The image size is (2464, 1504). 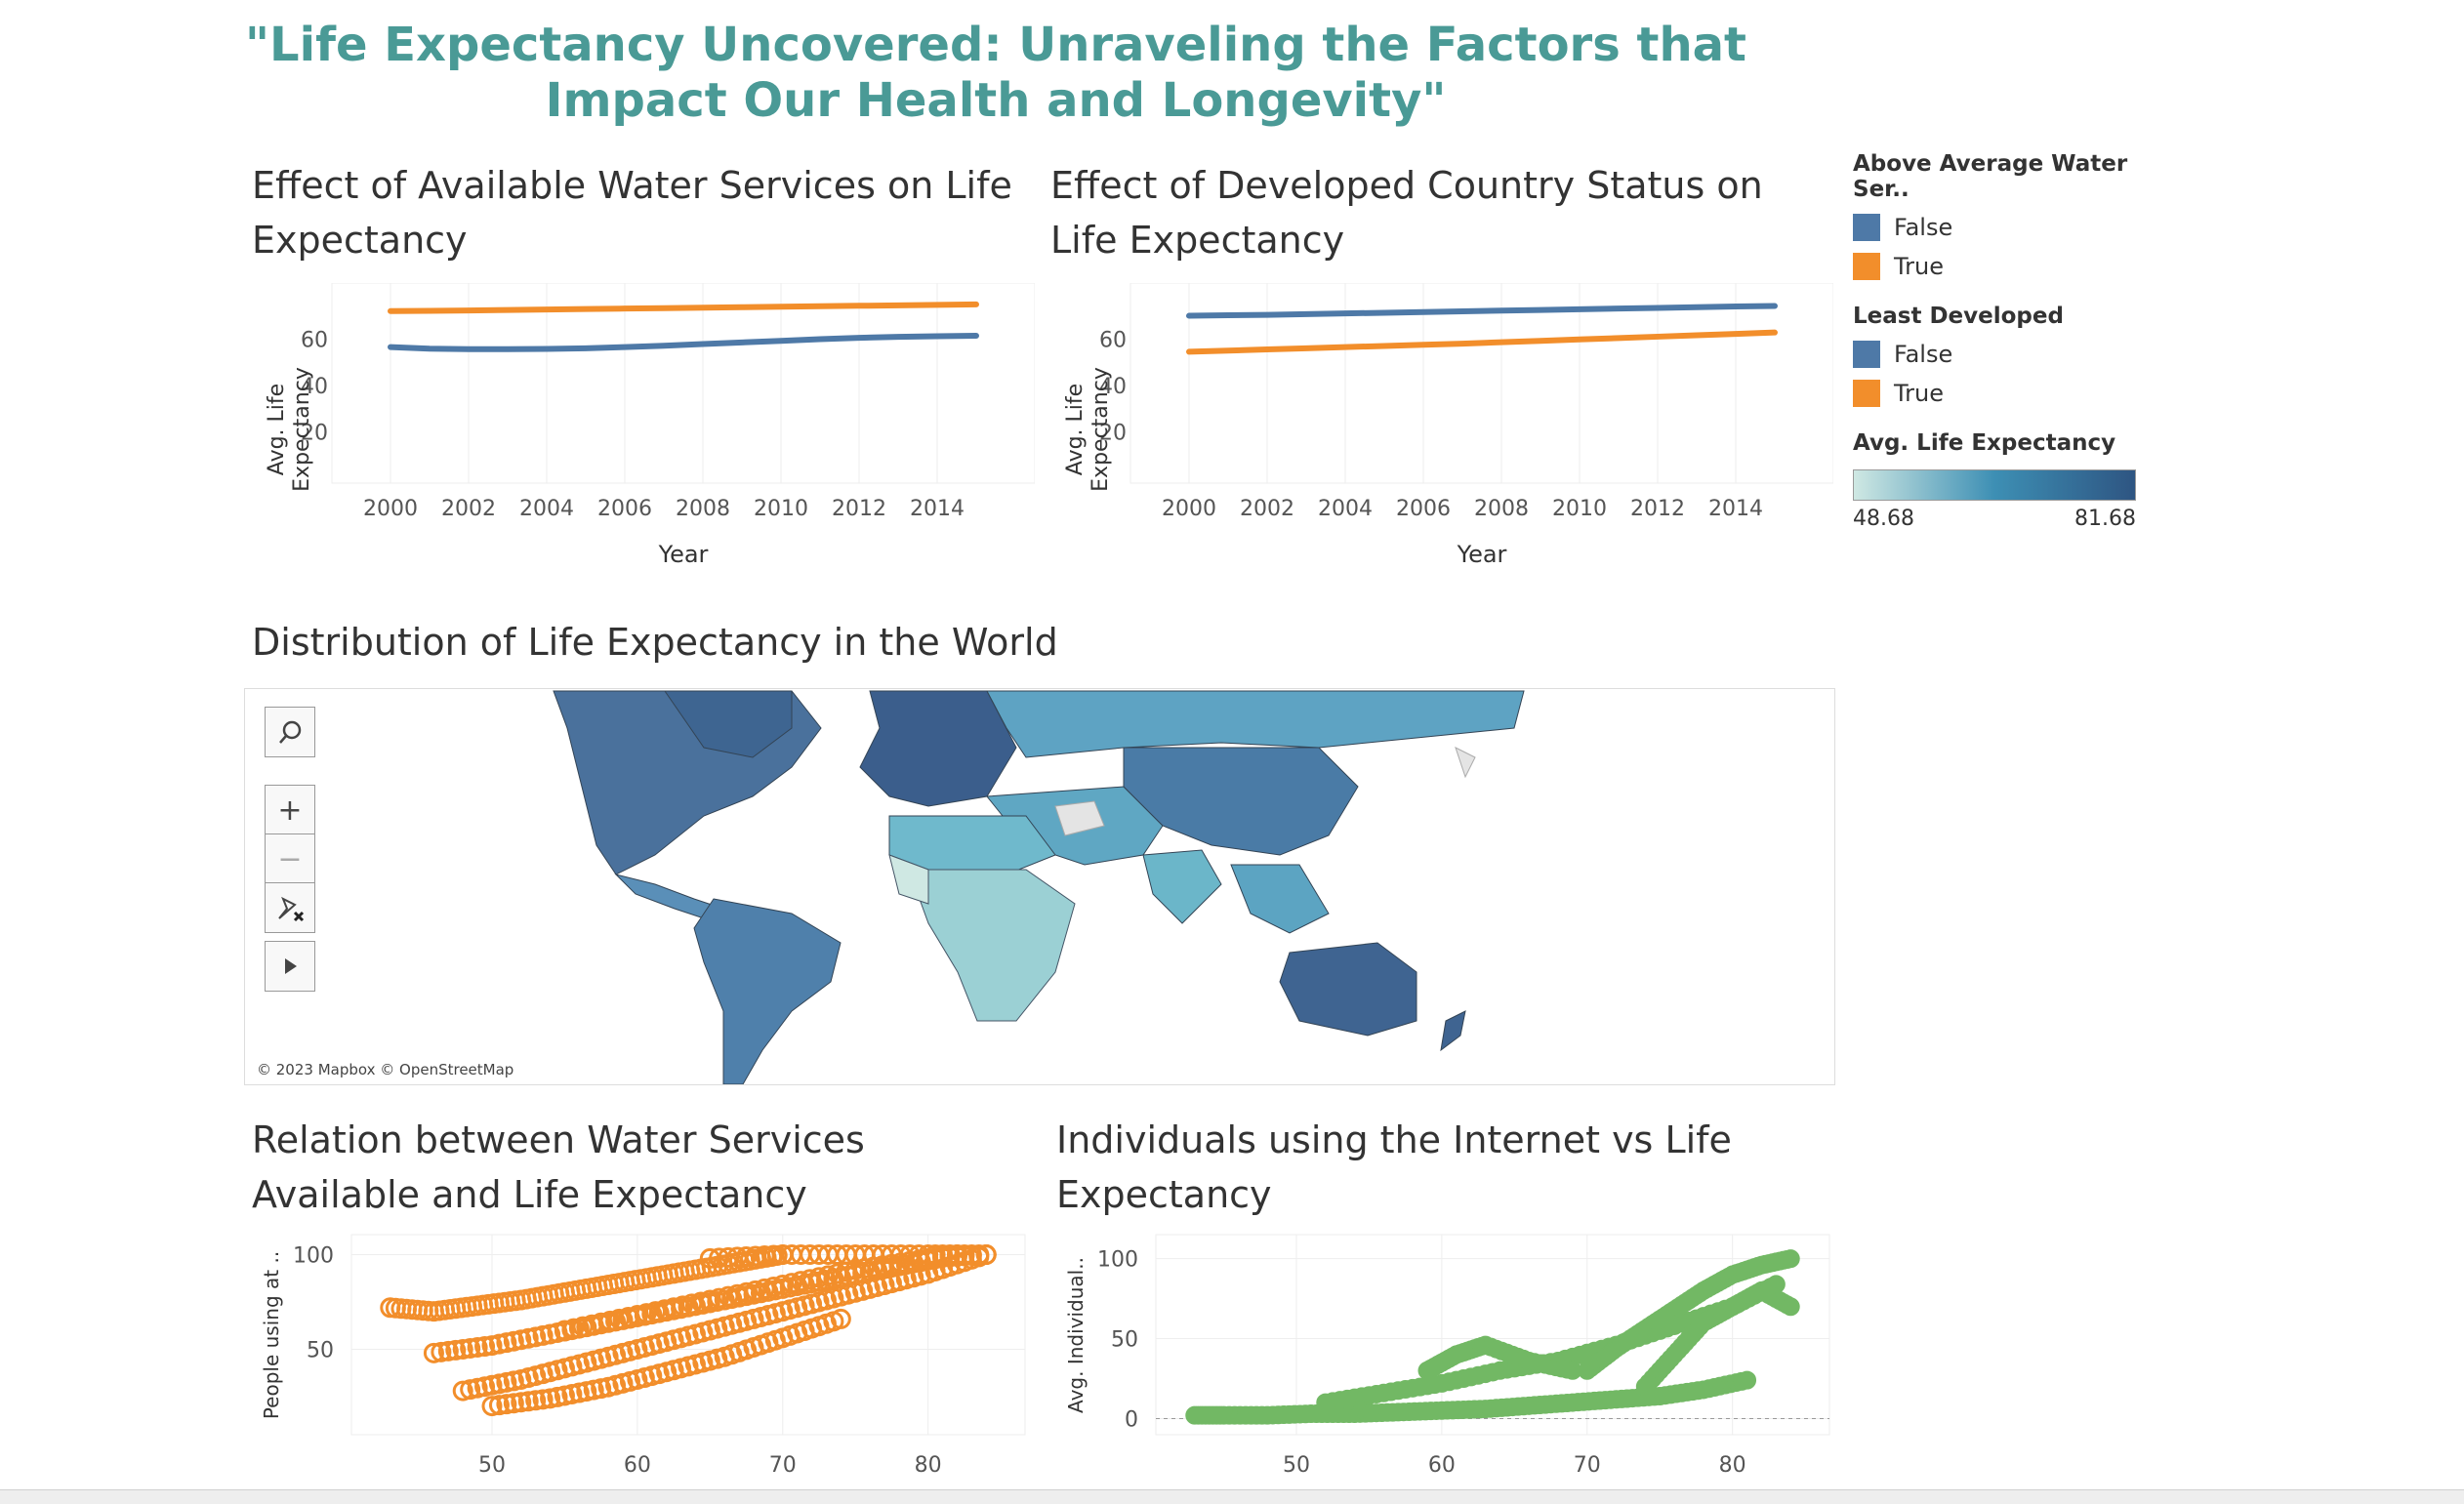 I want to click on gradient-min-label: 48.68, so click(x=1883, y=519).